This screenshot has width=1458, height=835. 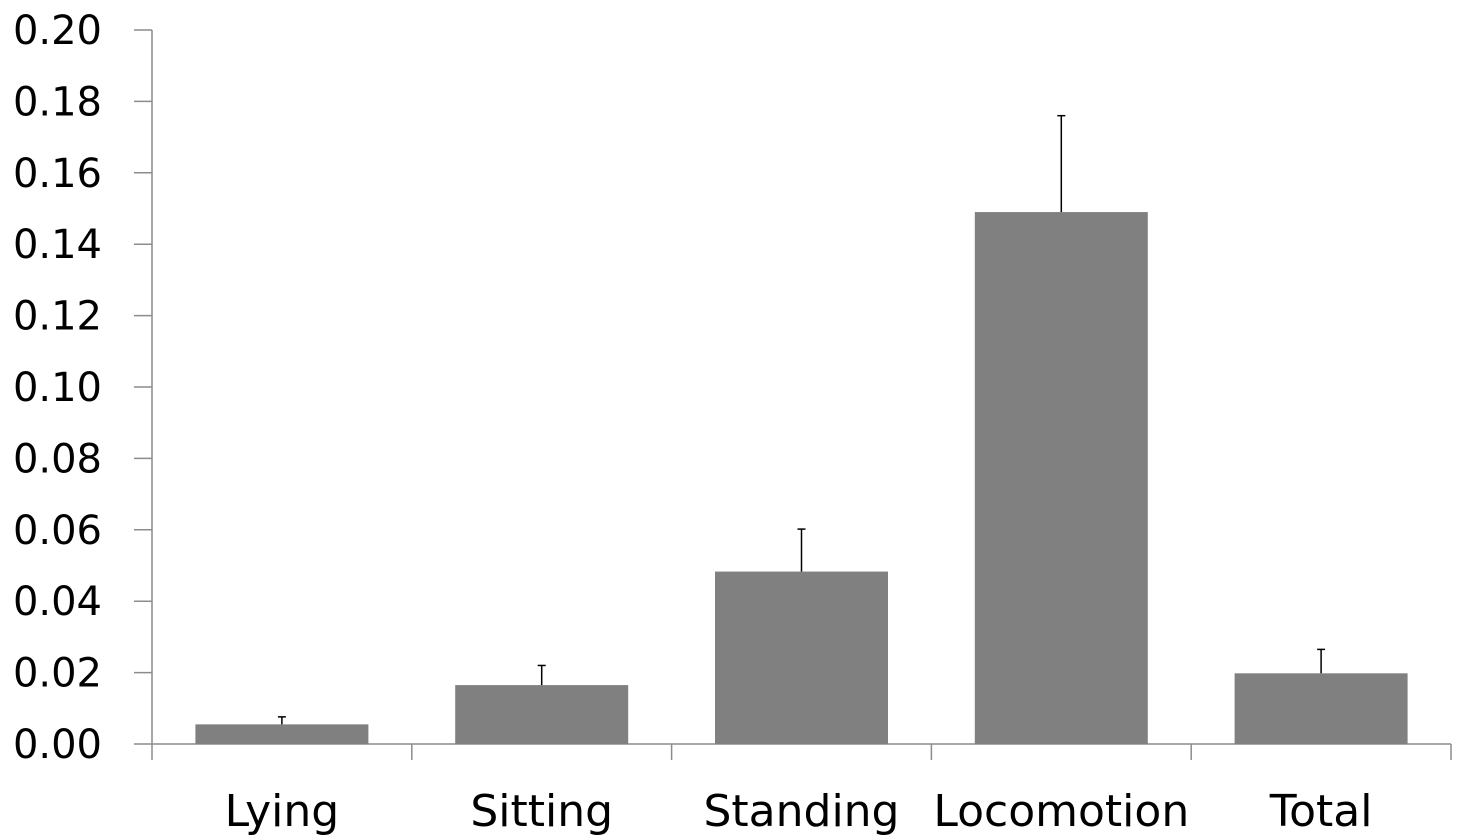 What do you see at coordinates (57, 102) in the screenshot?
I see `y-tick-label: 0.18` at bounding box center [57, 102].